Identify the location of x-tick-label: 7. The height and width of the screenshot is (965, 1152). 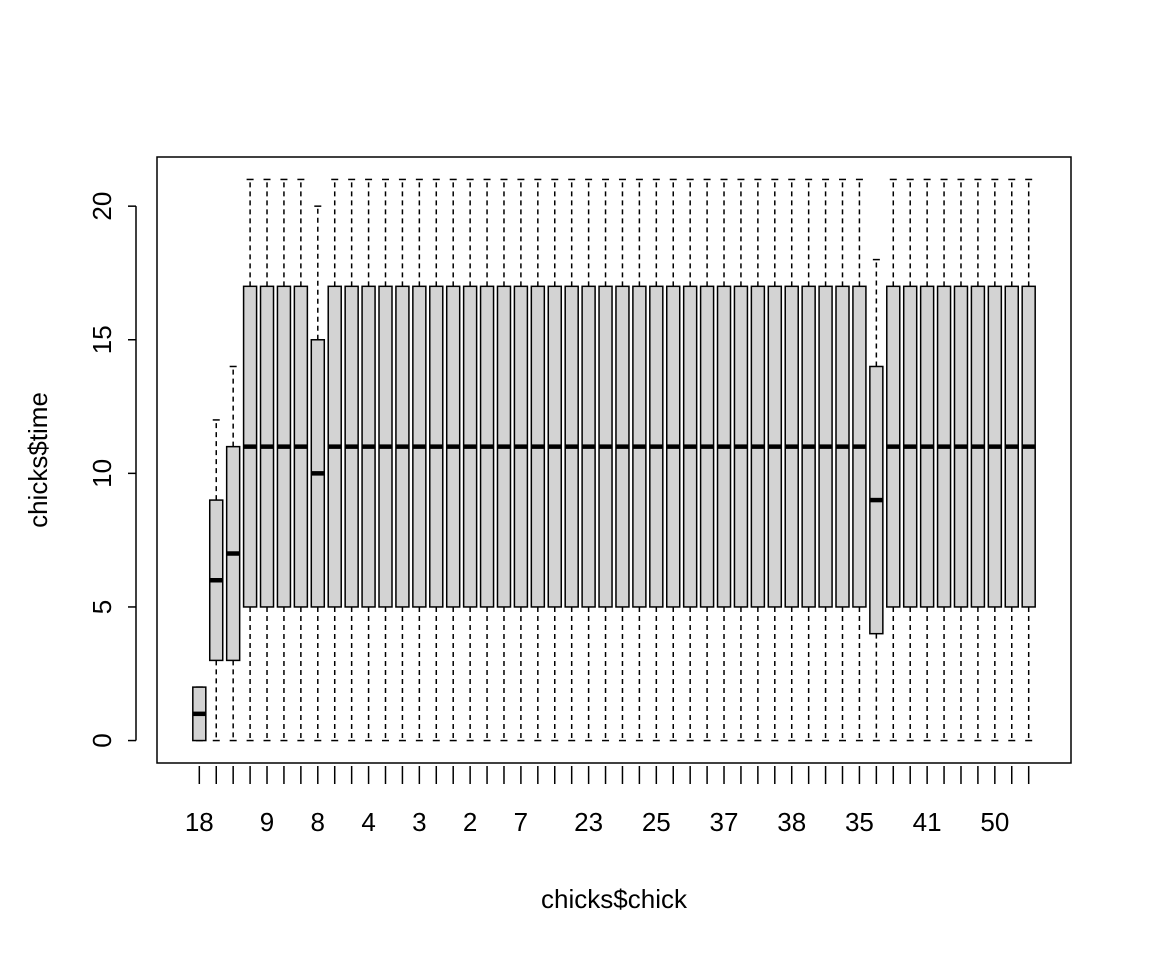
(521, 822).